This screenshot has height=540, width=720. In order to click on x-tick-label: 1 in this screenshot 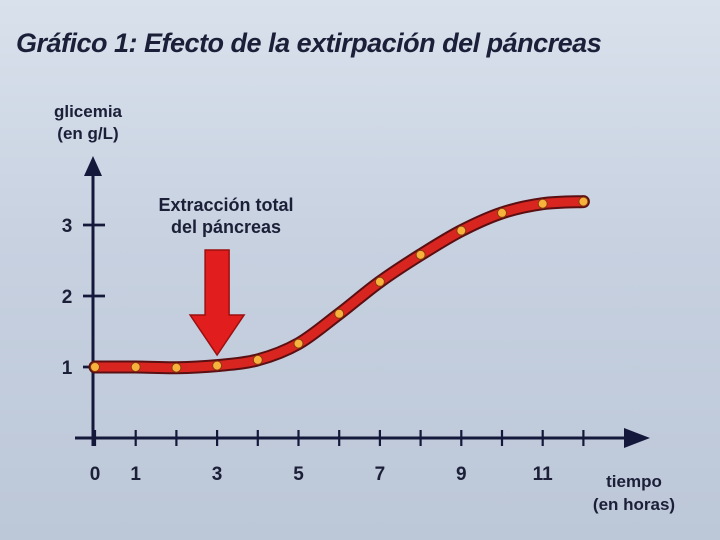, I will do `click(135, 474)`.